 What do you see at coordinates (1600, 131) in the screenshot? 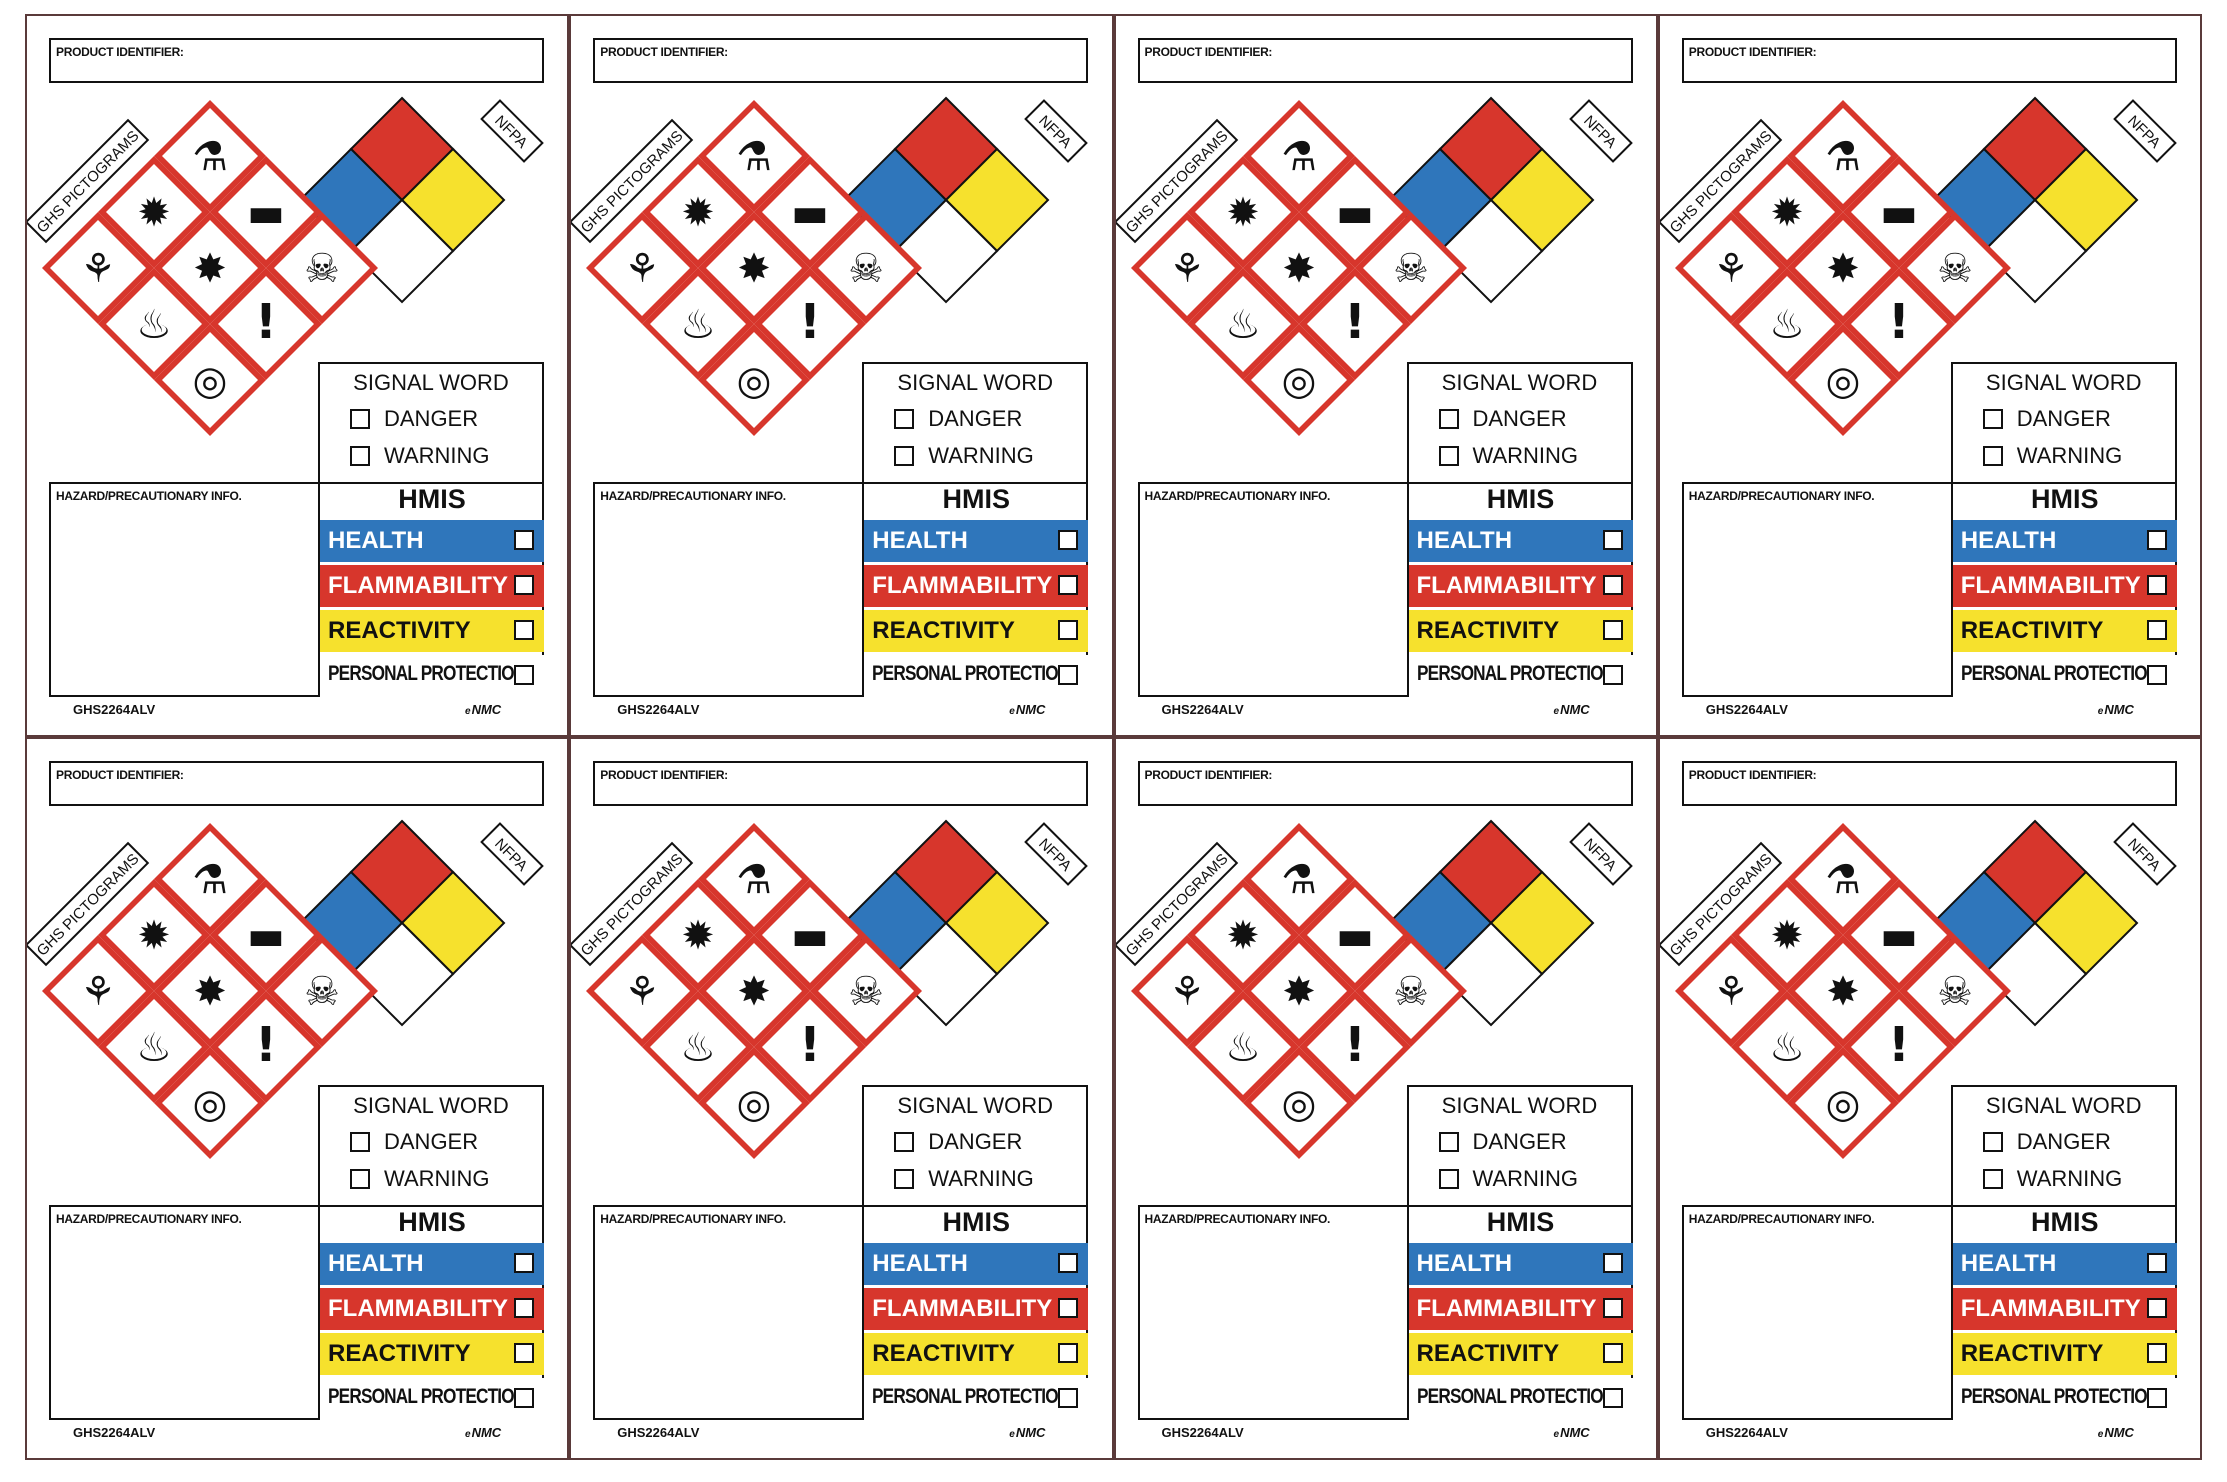
I see `nfpa-tag: NFPA` at bounding box center [1600, 131].